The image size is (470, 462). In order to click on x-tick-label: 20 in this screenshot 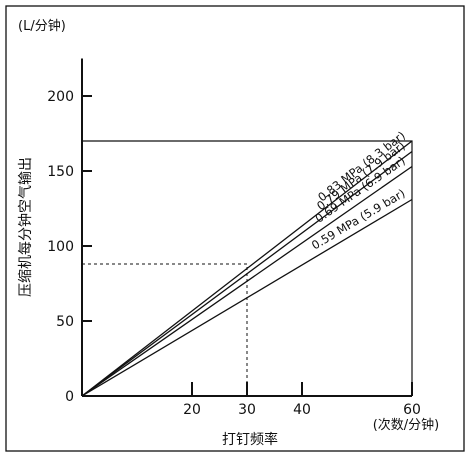, I will do `click(192, 410)`.